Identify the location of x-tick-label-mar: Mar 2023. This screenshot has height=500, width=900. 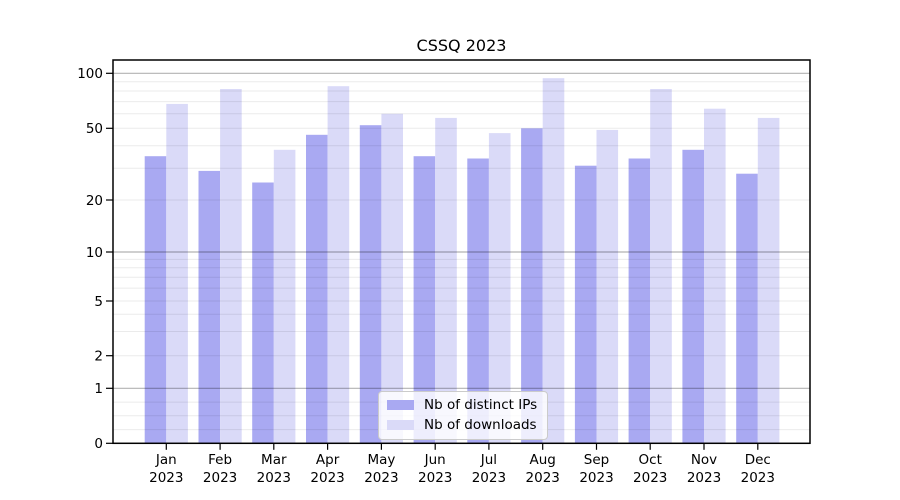
(274, 469).